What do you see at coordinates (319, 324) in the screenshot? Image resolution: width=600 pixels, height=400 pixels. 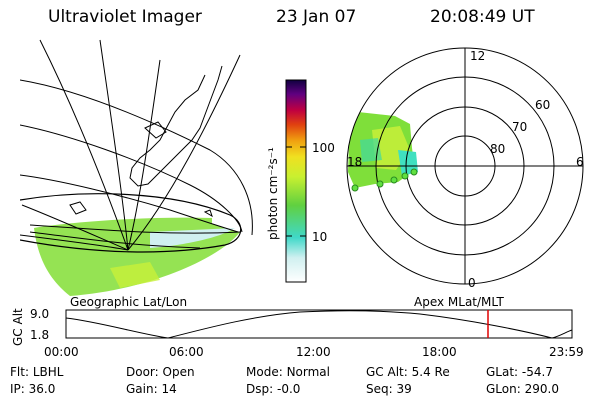 I see `altitude-curve` at bounding box center [319, 324].